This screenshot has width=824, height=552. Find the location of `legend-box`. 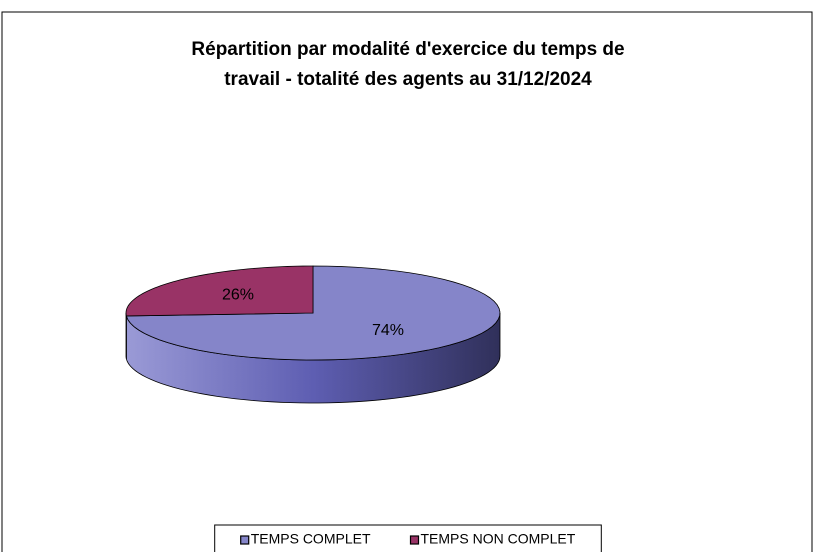

legend-box is located at coordinates (408, 538).